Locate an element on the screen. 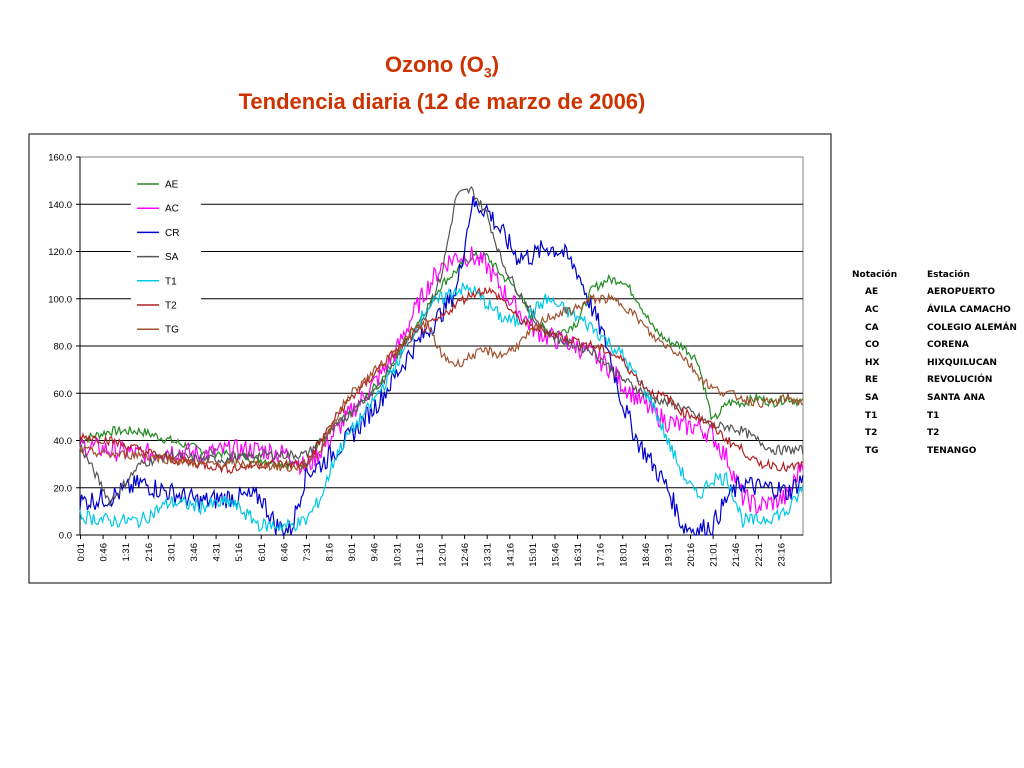 Image resolution: width=1024 pixels, height=768 pixels. notation-cell: T1 is located at coordinates (871, 415).